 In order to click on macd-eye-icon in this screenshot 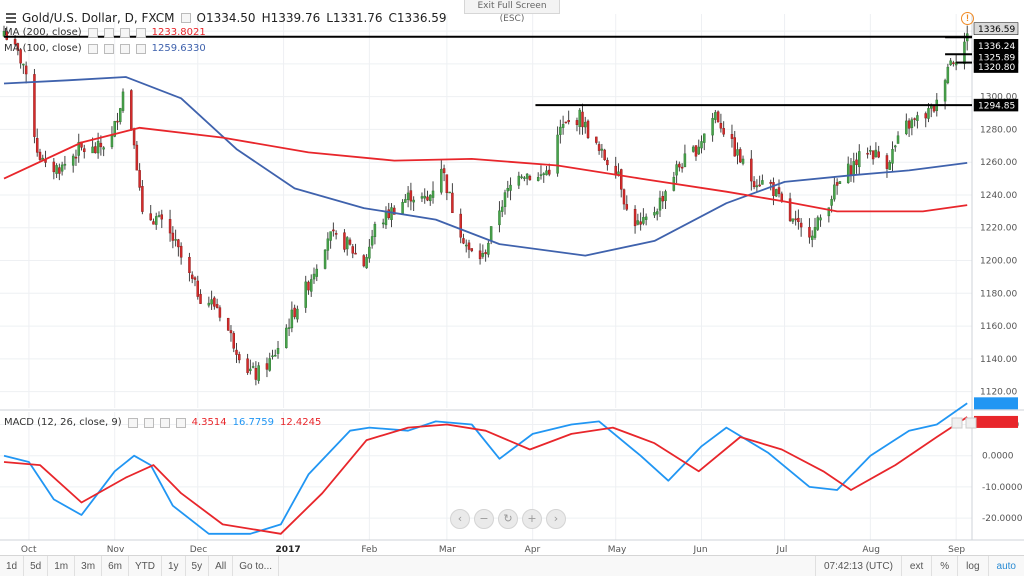, I will do `click(132, 422)`.